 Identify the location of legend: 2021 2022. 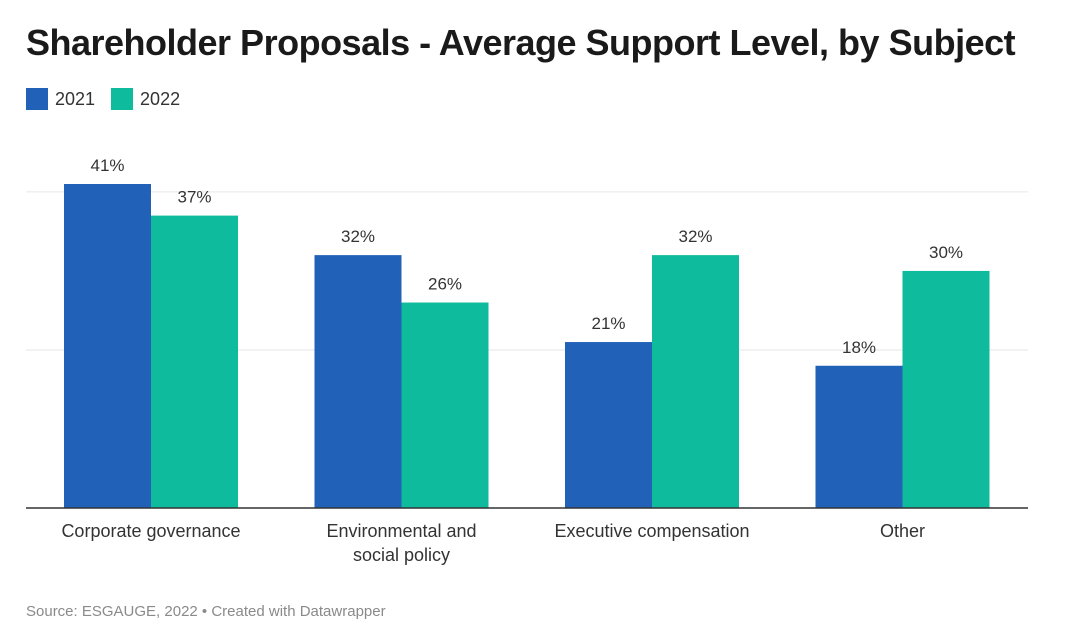
(111, 99).